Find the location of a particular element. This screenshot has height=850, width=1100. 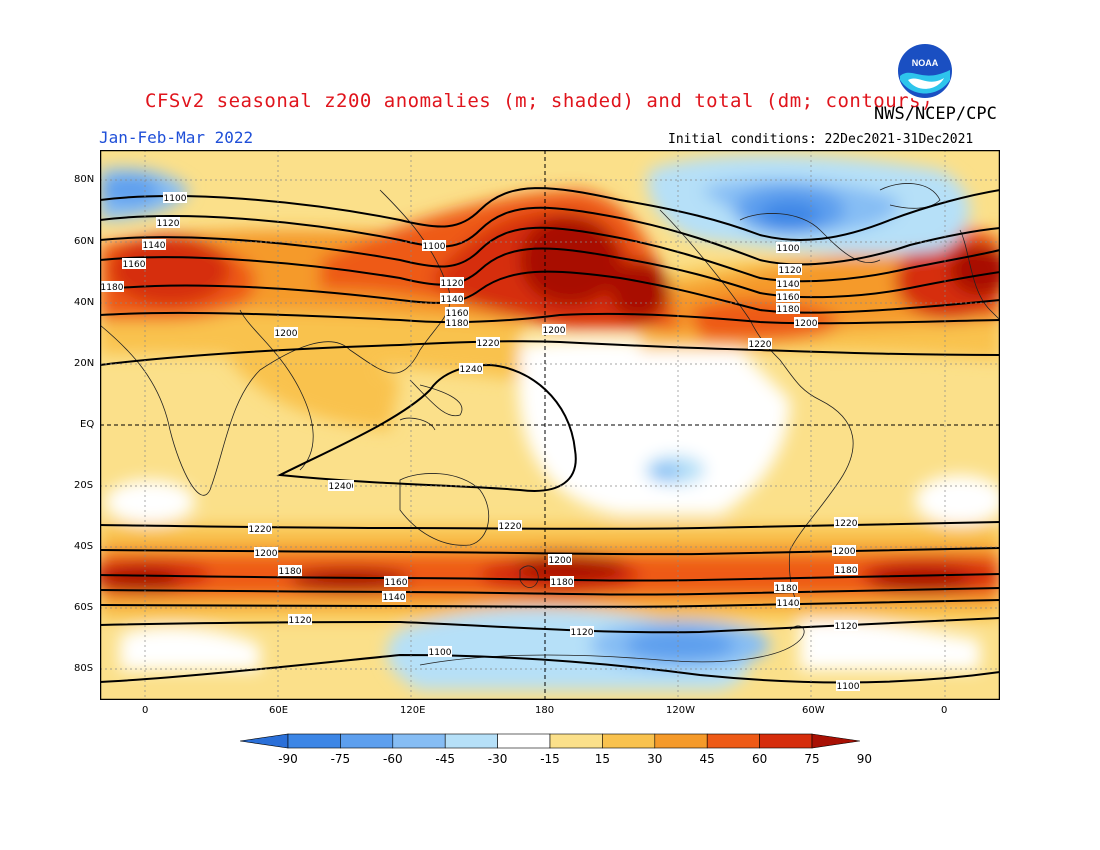

agency-label: NWS/NCEP/CPC is located at coordinates (935, 114).